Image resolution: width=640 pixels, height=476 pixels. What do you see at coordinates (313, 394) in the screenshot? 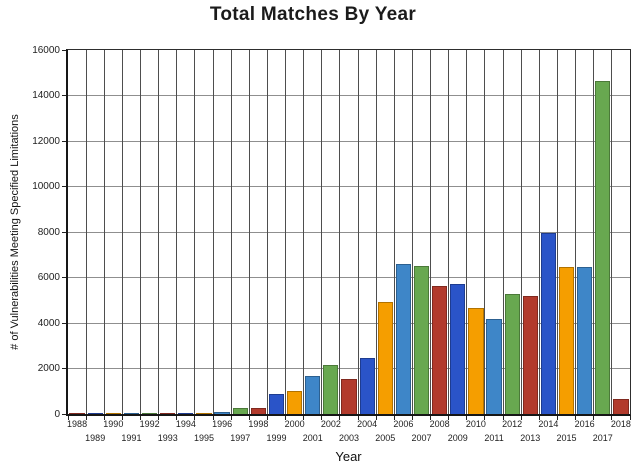
I see `bar-2001` at bounding box center [313, 394].